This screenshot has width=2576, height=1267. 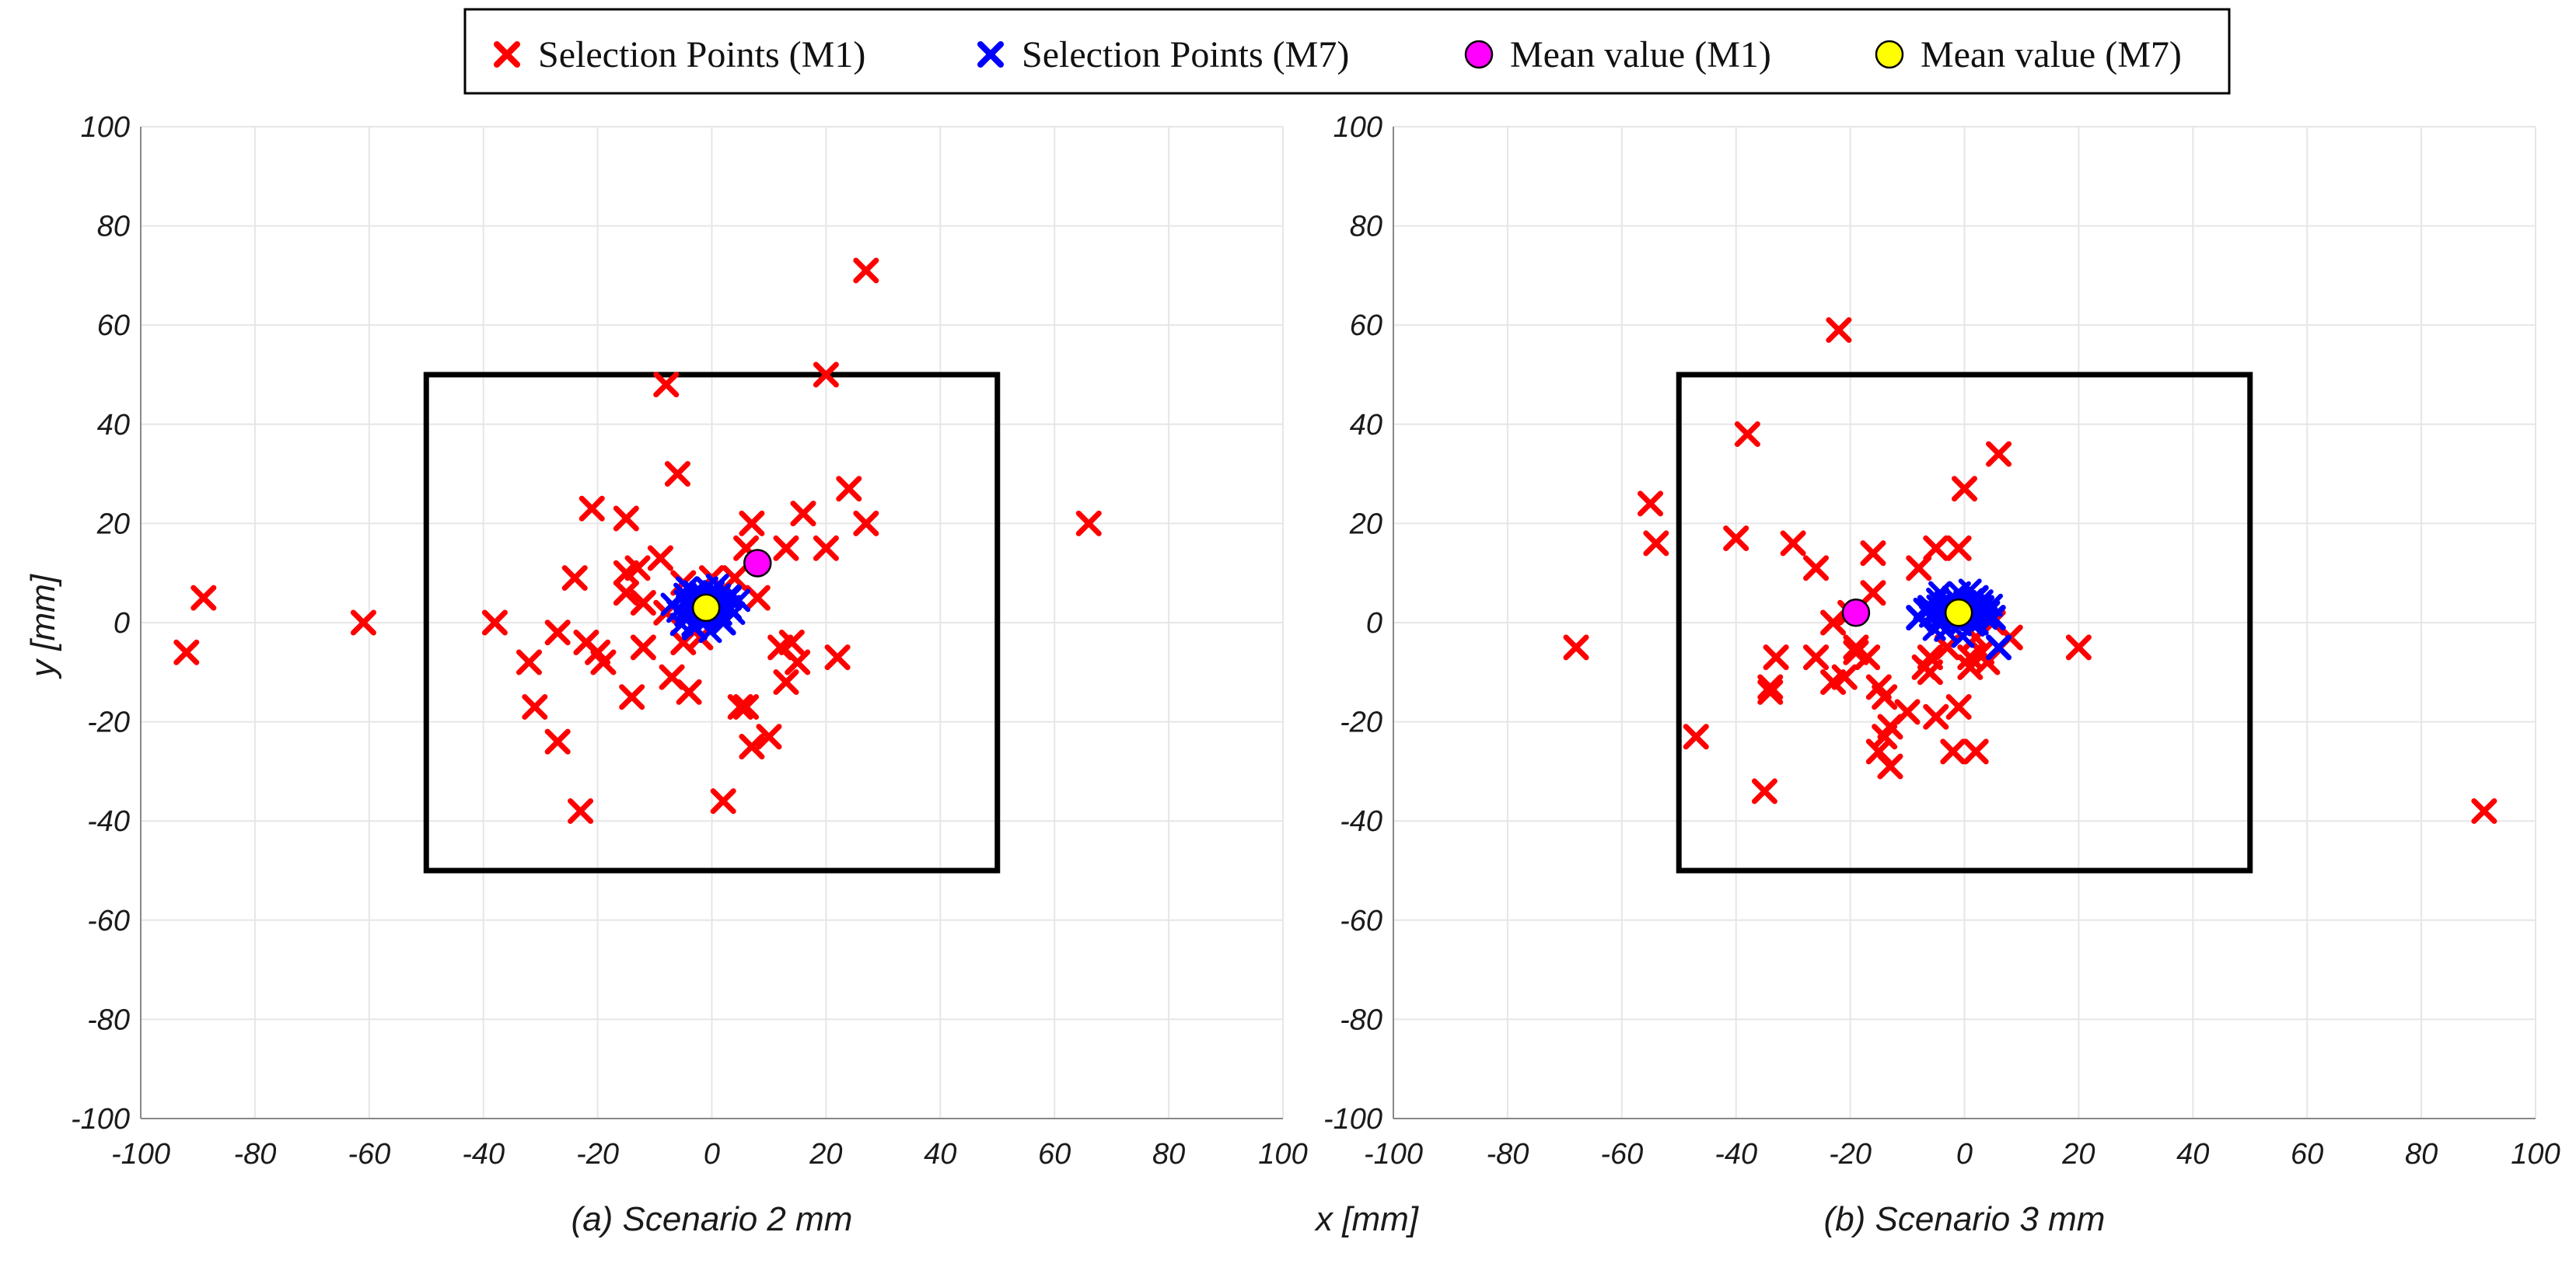 I want to click on x-tick-label: 80, so click(x=2421, y=1154).